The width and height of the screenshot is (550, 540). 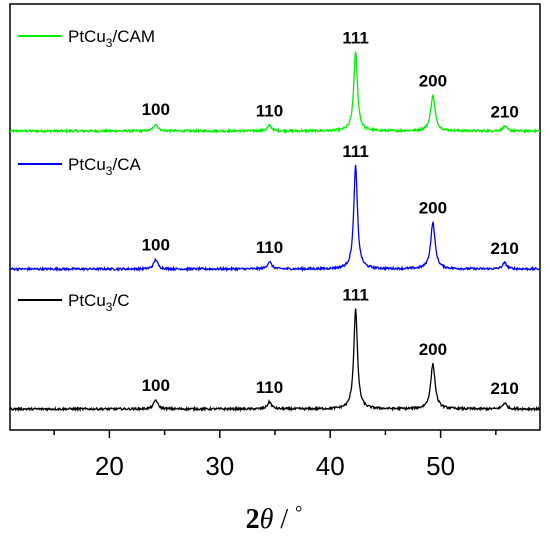 What do you see at coordinates (109, 466) in the screenshot?
I see `x-tick-label: 20` at bounding box center [109, 466].